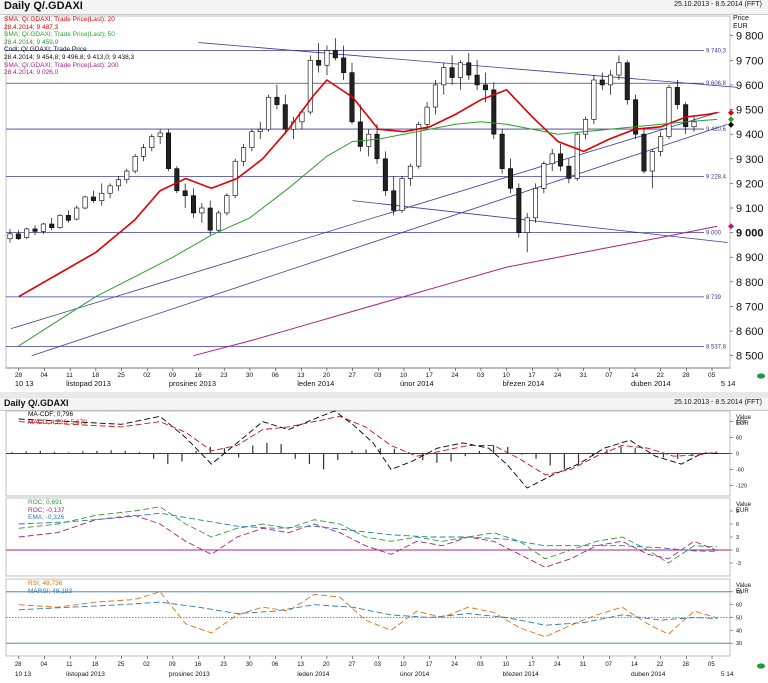 The height and width of the screenshot is (683, 768). Describe the element at coordinates (352, 665) in the screenshot. I see `bottom-x-tick-label: 27` at that location.